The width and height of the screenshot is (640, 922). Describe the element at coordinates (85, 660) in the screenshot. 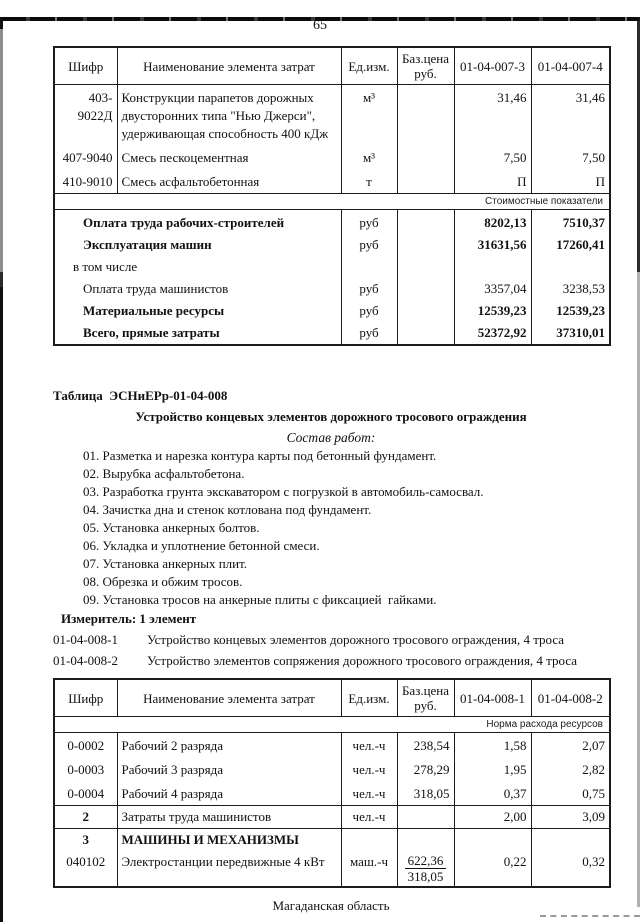

I see `variant-code: 01-04-008-2` at that location.